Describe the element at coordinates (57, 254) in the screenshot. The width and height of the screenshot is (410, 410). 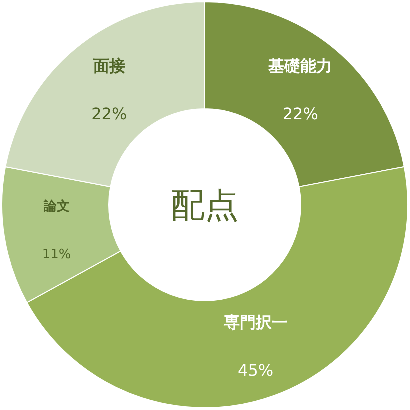
I see `data-label: 11%` at that location.